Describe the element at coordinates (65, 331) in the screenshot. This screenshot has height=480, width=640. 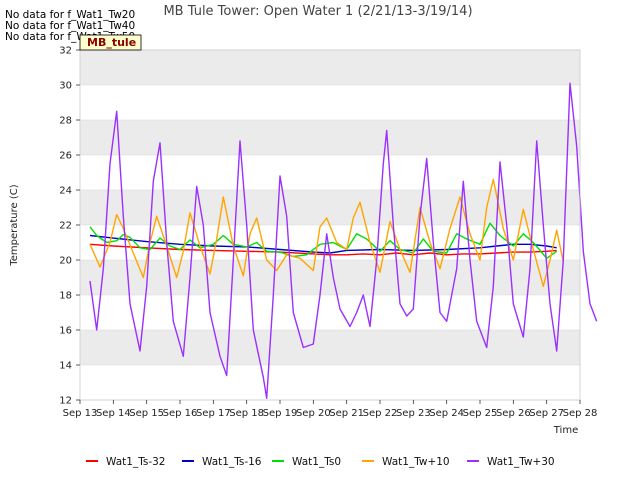
I see `y-tick-label: 16` at that location.